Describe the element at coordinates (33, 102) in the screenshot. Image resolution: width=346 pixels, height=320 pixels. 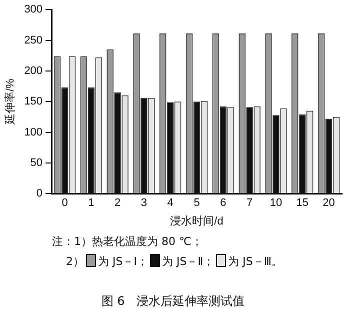
I see `y-tick-label: 150` at that location.